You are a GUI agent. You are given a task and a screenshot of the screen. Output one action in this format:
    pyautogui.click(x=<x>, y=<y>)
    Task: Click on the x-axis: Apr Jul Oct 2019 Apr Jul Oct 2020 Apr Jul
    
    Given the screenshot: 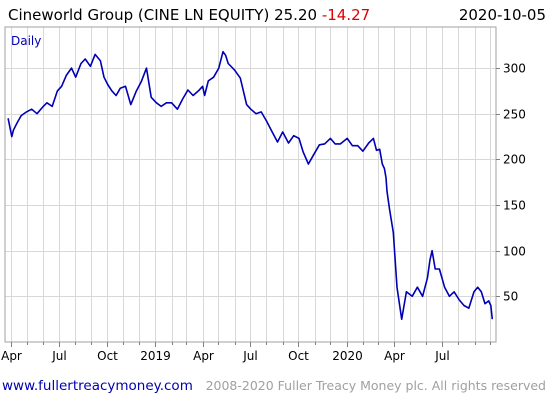 What is the action you would take?
    pyautogui.click(x=246, y=352)
    